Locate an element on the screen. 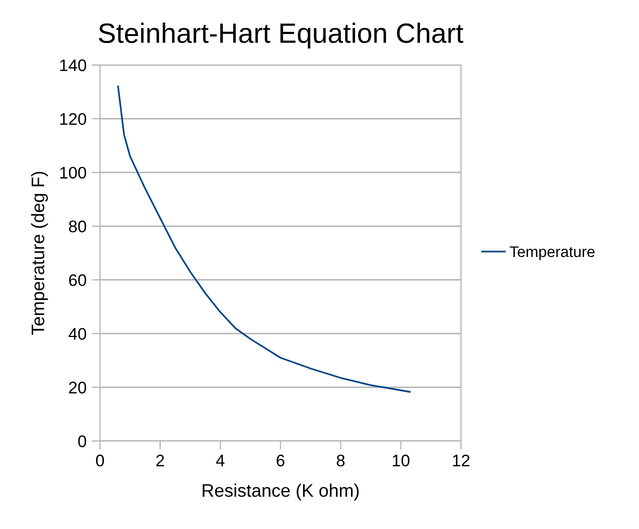  y-tick-label: 100 is located at coordinates (73, 172).